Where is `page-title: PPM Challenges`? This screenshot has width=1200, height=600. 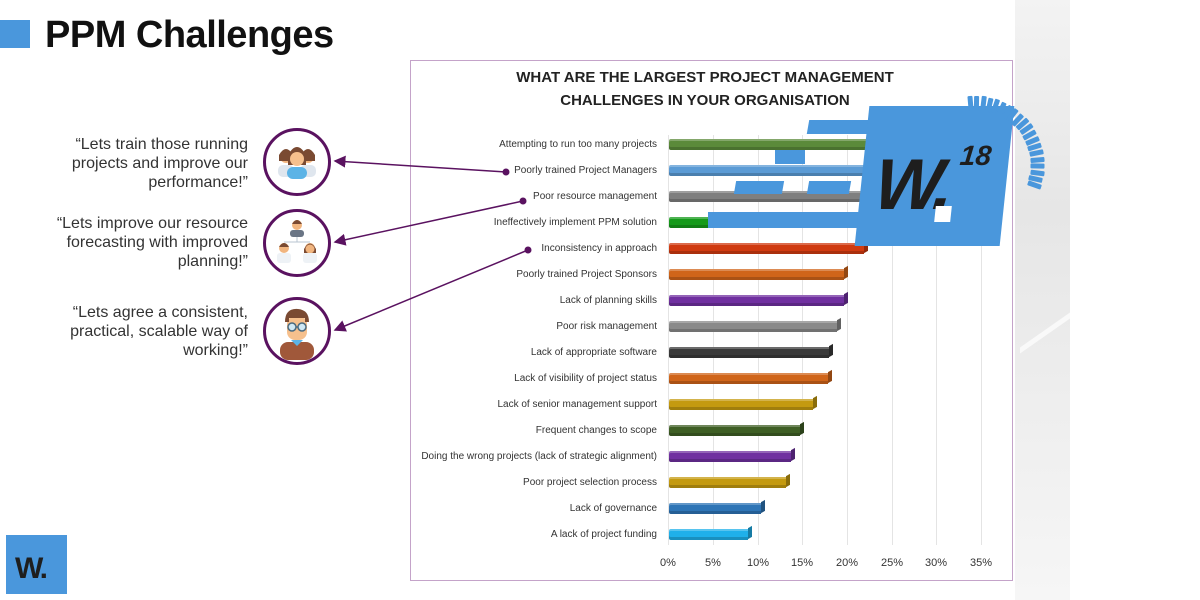
page-title: PPM Challenges is located at coordinates (189, 35).